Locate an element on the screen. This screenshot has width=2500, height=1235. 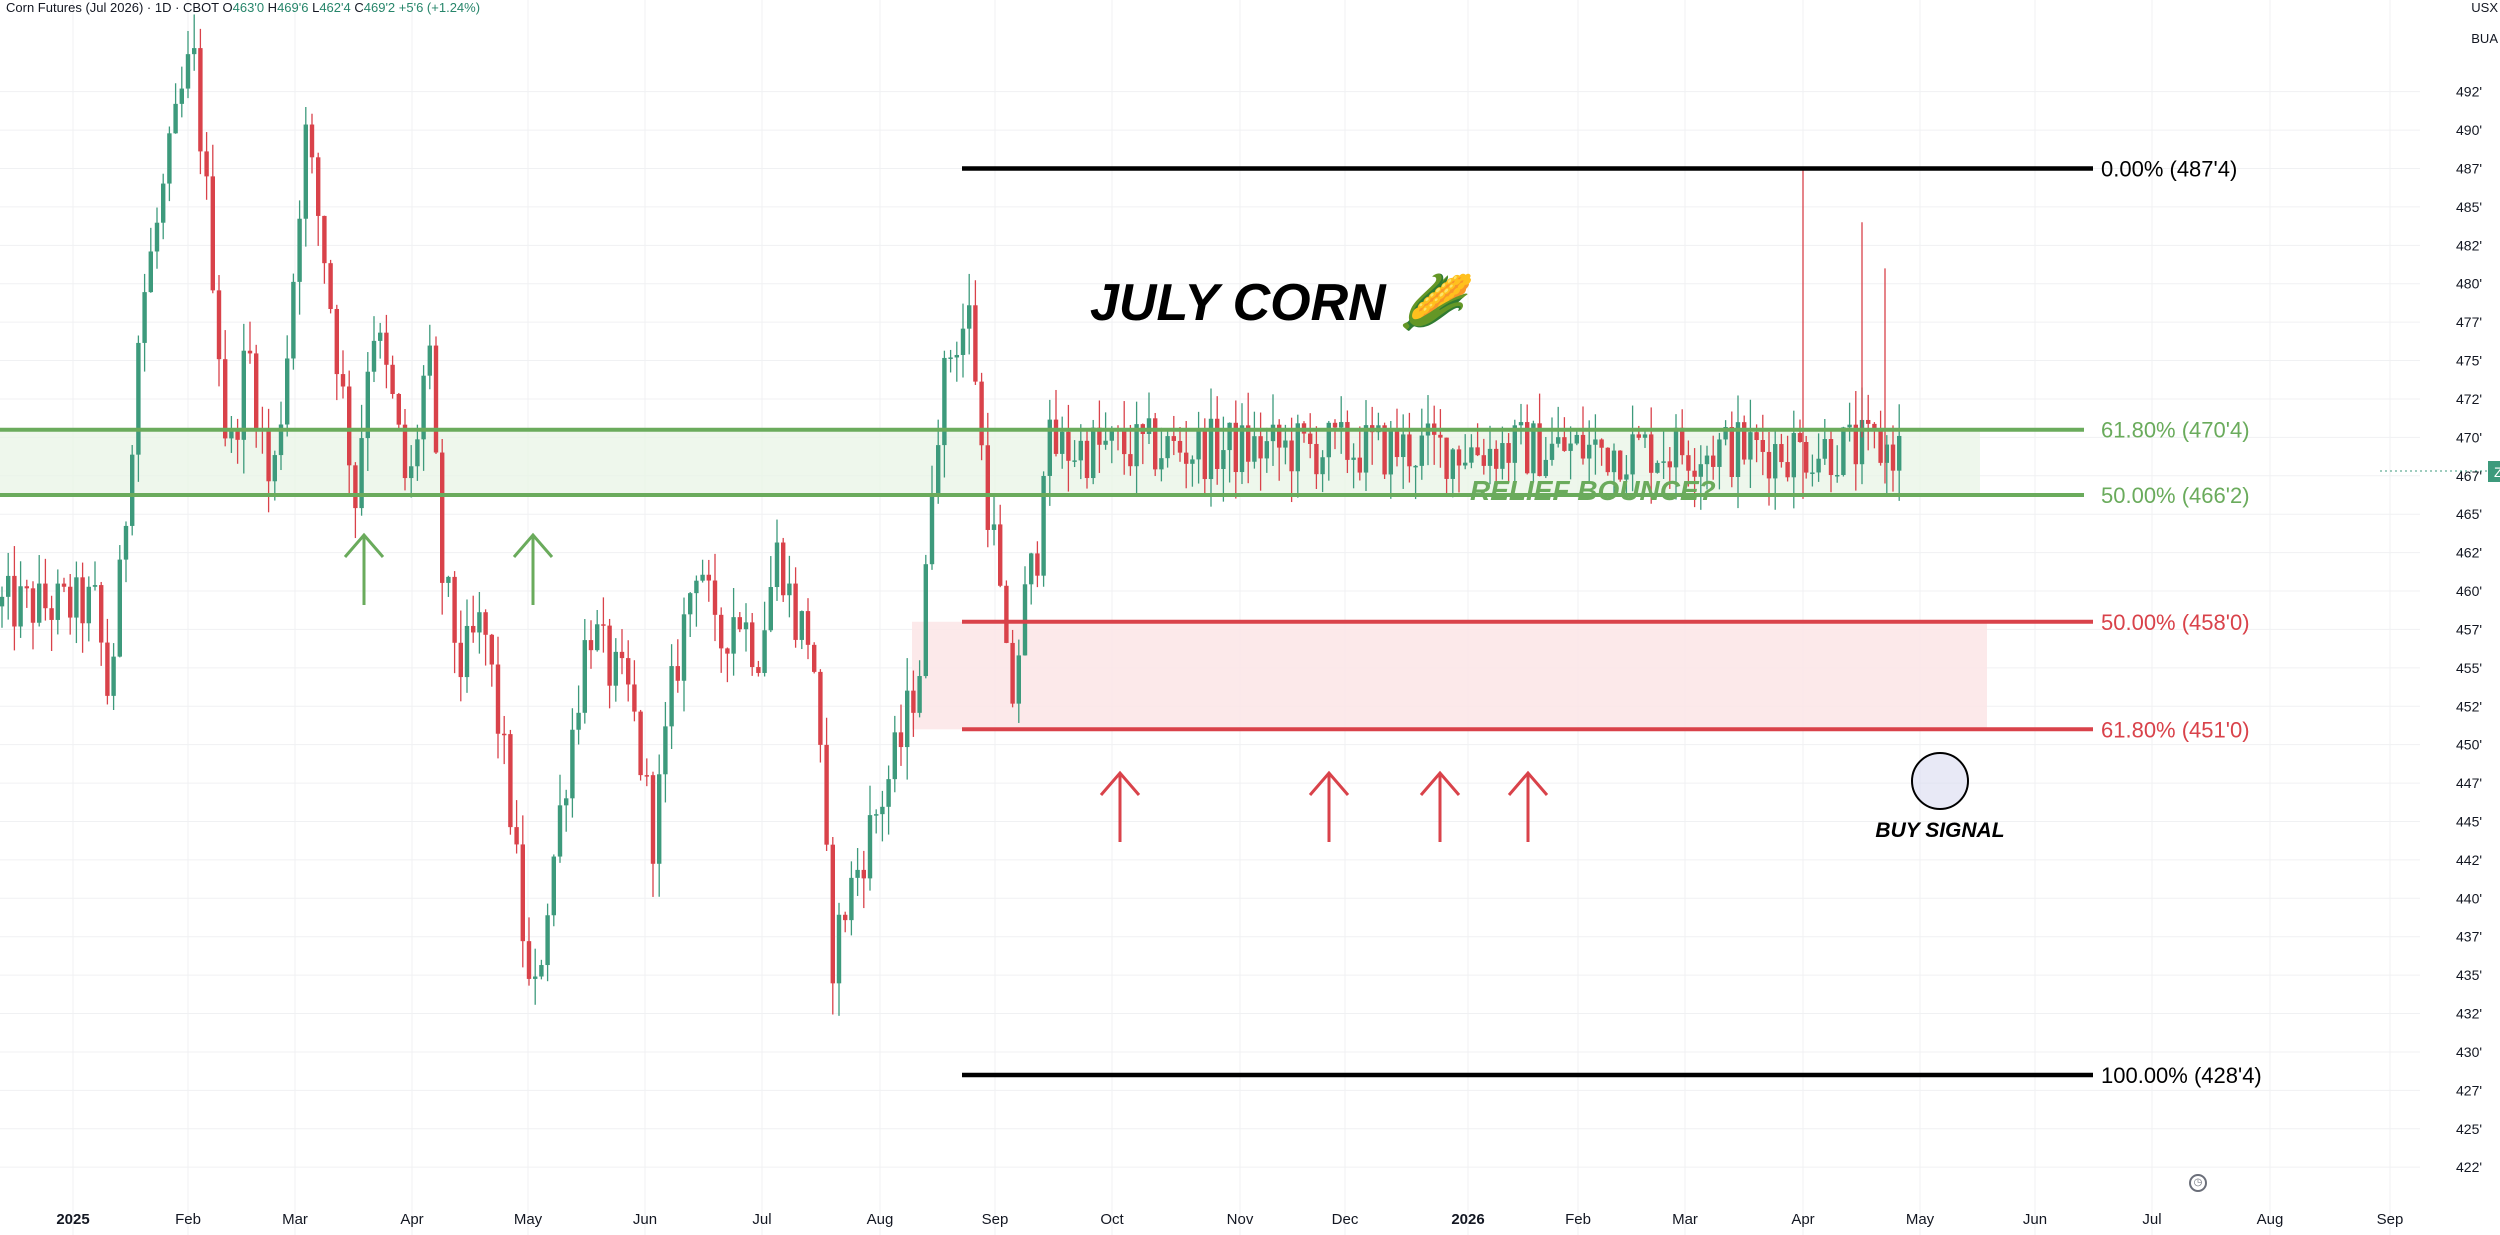
x-tick-label: Feb is located at coordinates (188, 1219).